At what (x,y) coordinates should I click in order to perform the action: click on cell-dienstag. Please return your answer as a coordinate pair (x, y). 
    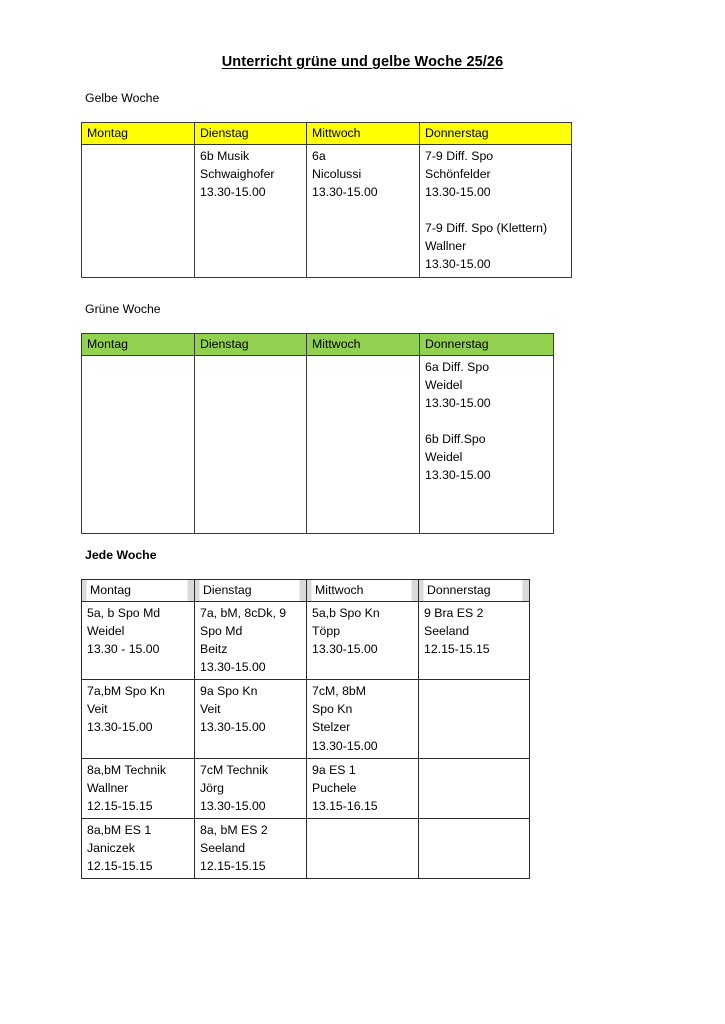
    Looking at the image, I should click on (250, 445).